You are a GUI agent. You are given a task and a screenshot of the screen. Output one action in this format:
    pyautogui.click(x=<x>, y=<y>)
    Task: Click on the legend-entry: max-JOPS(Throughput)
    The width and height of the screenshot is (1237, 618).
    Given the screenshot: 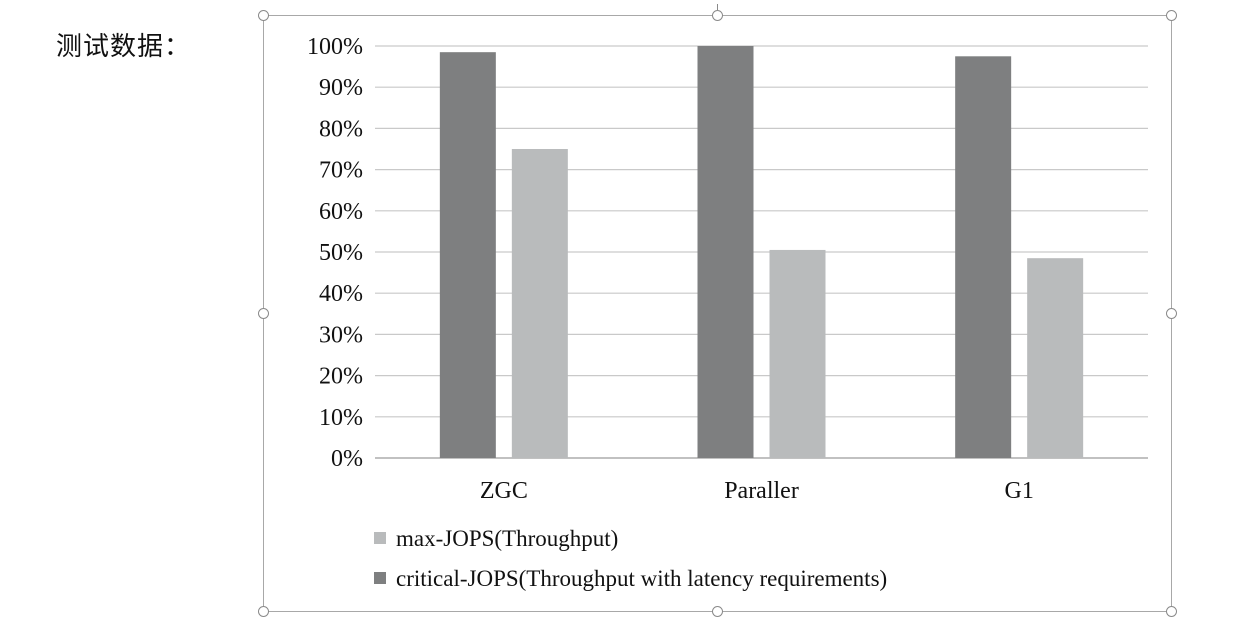 What is the action you would take?
    pyautogui.click(x=507, y=538)
    